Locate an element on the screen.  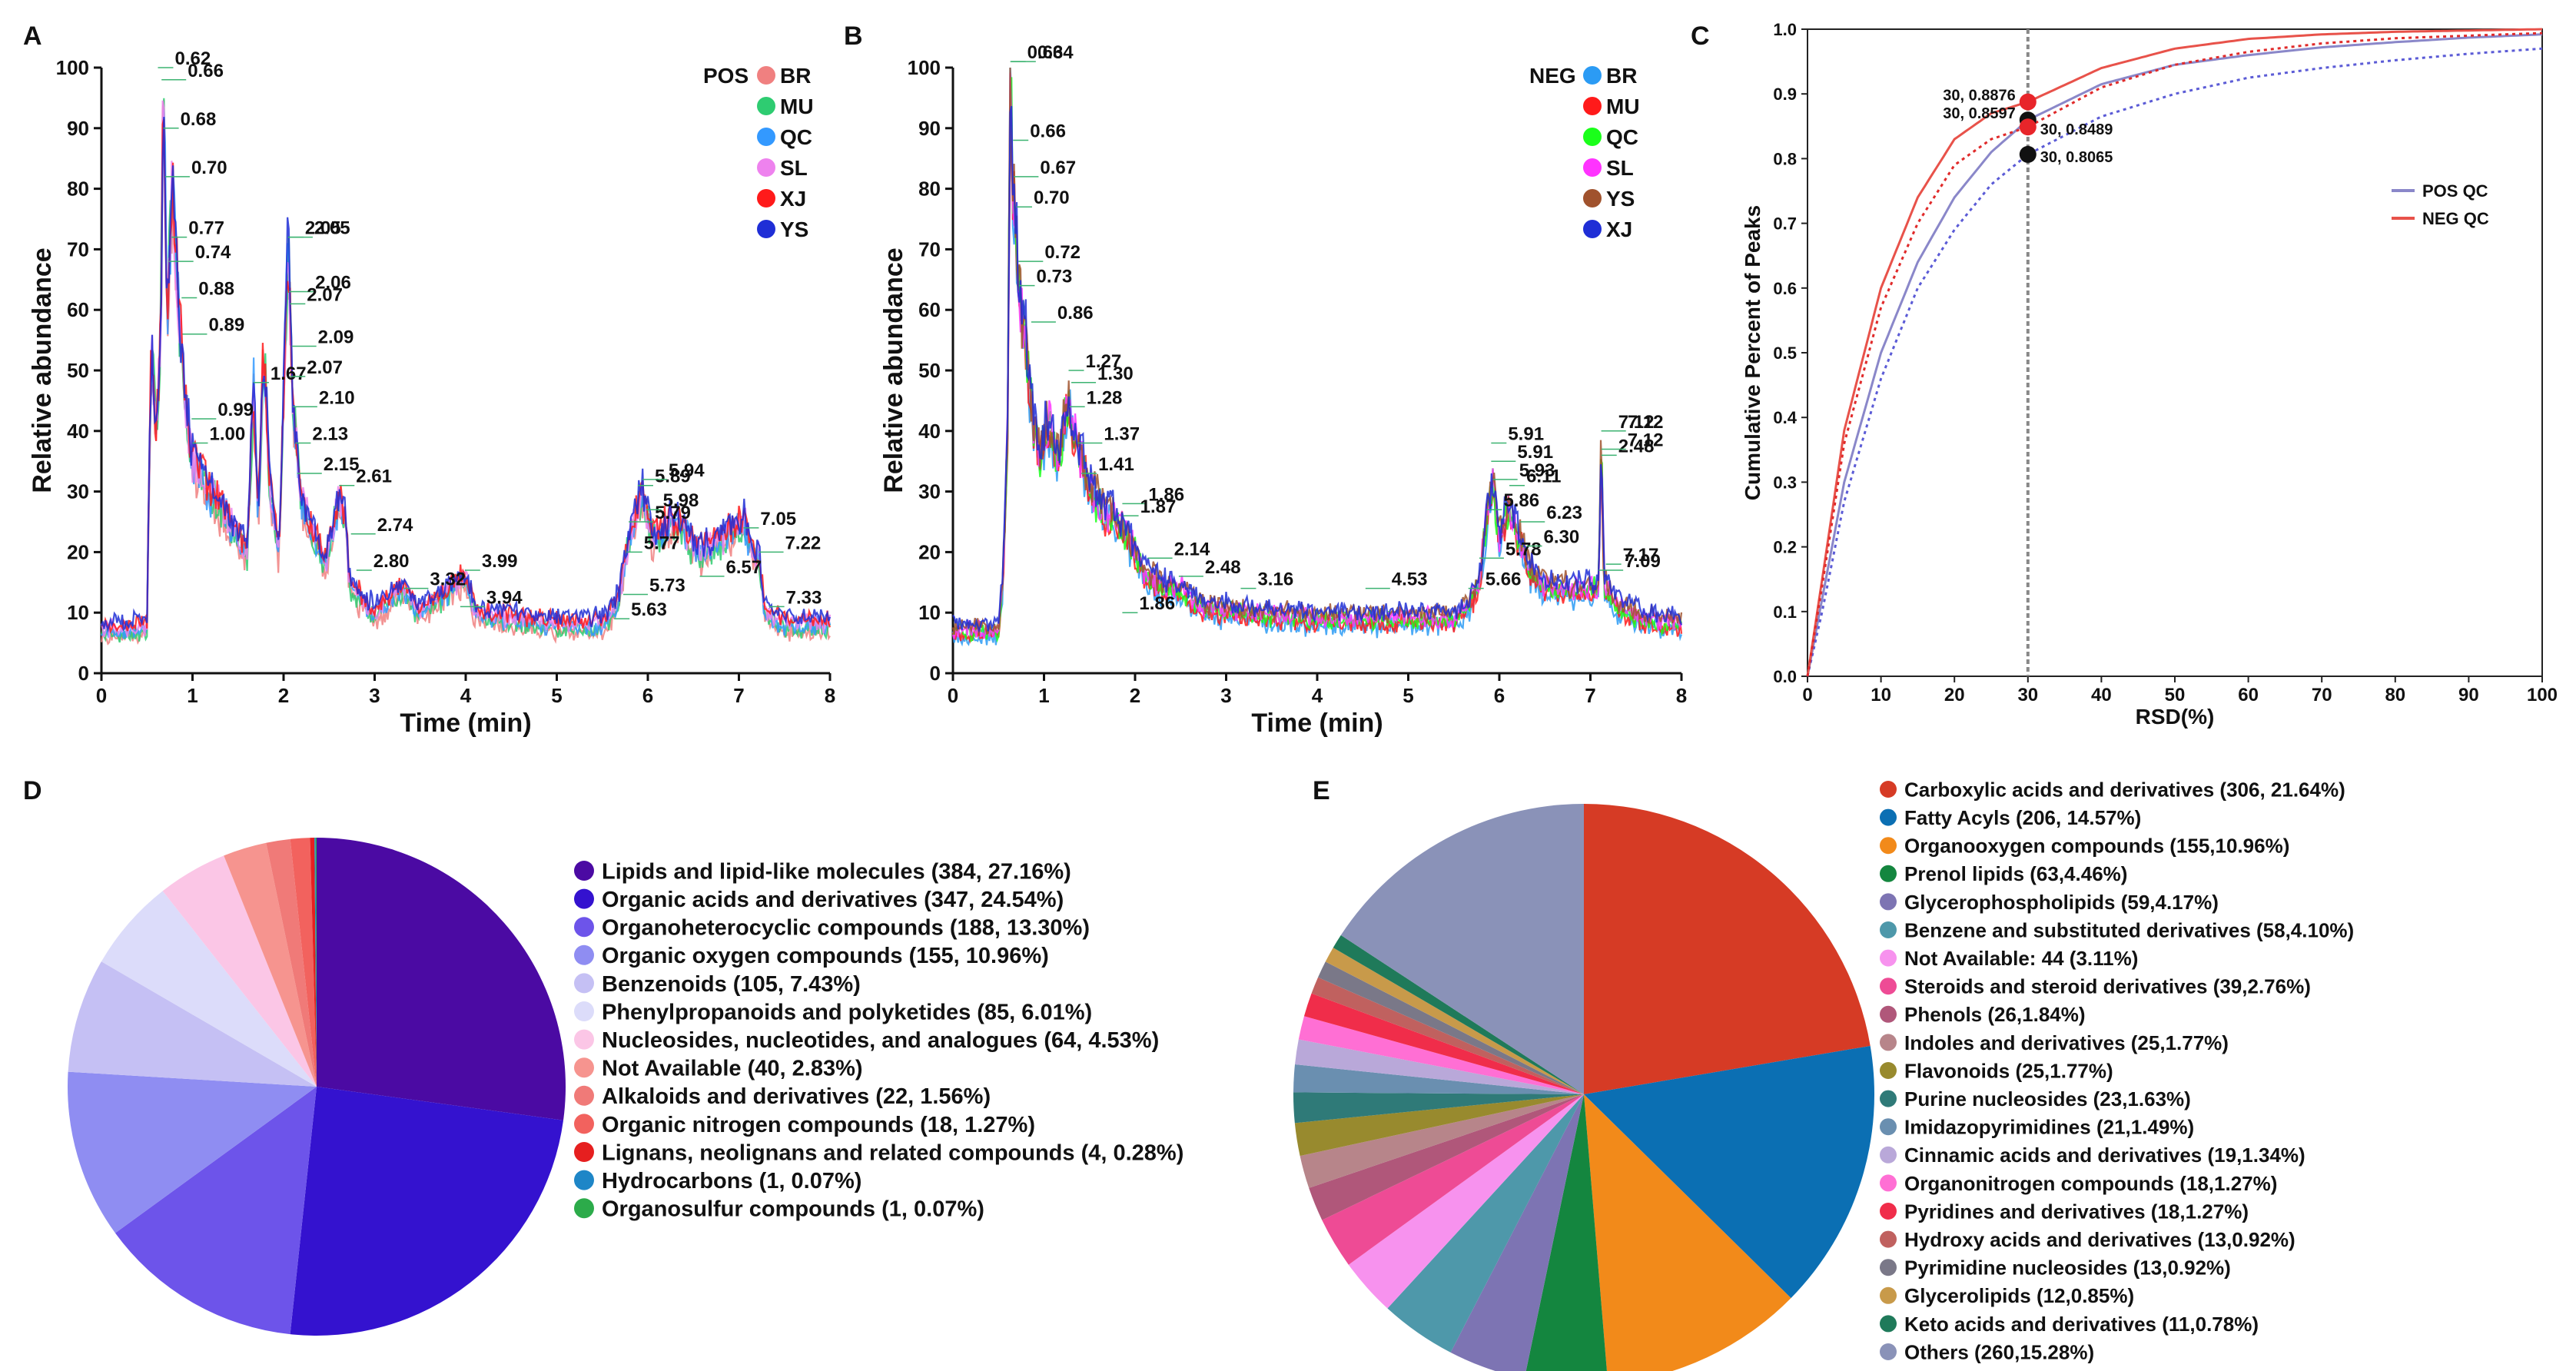
y-tick-label: 0 is located at coordinates (83, 673).